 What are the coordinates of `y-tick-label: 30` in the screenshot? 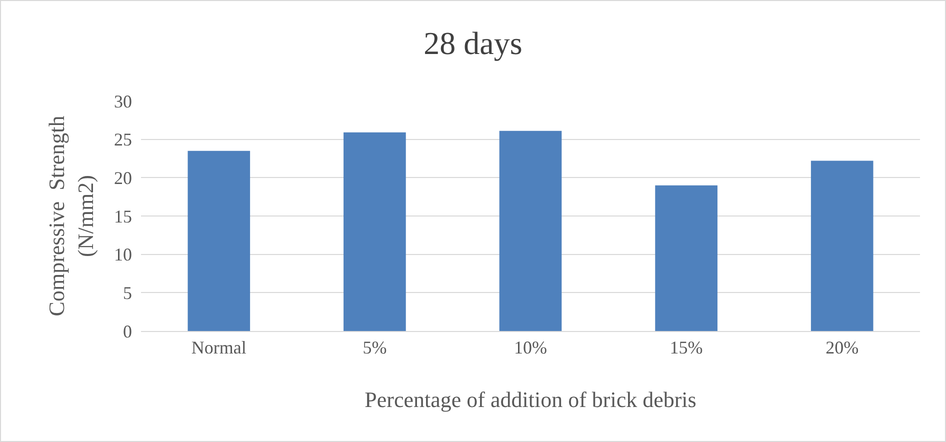 It's located at (123, 101).